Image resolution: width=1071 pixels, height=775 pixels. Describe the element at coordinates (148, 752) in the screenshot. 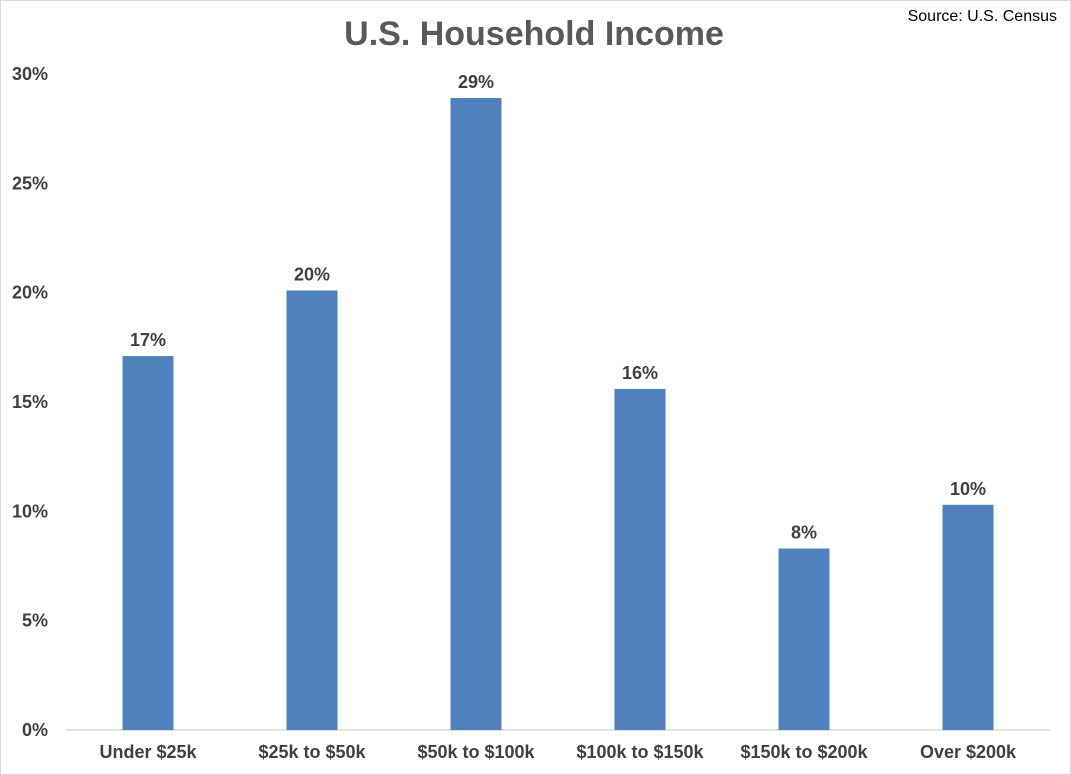

I see `x-tick-label: Under $25k` at that location.